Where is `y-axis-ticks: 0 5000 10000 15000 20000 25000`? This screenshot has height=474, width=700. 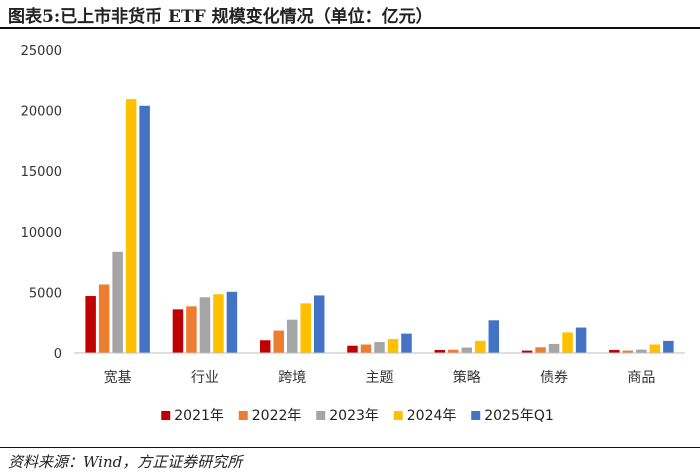 y-axis-ticks: 0 5000 10000 15000 20000 25000 is located at coordinates (41, 203).